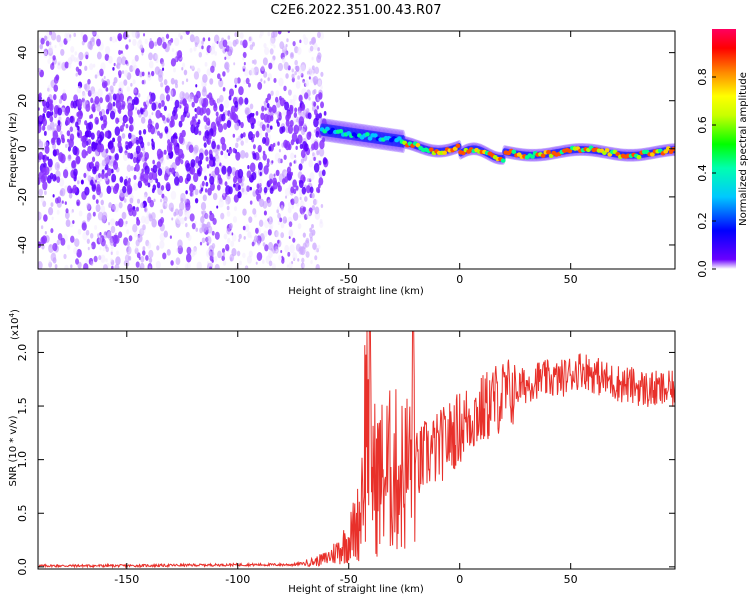 The image size is (750, 600). I want to click on snr-x-label: Height of straight line (km), so click(356, 589).